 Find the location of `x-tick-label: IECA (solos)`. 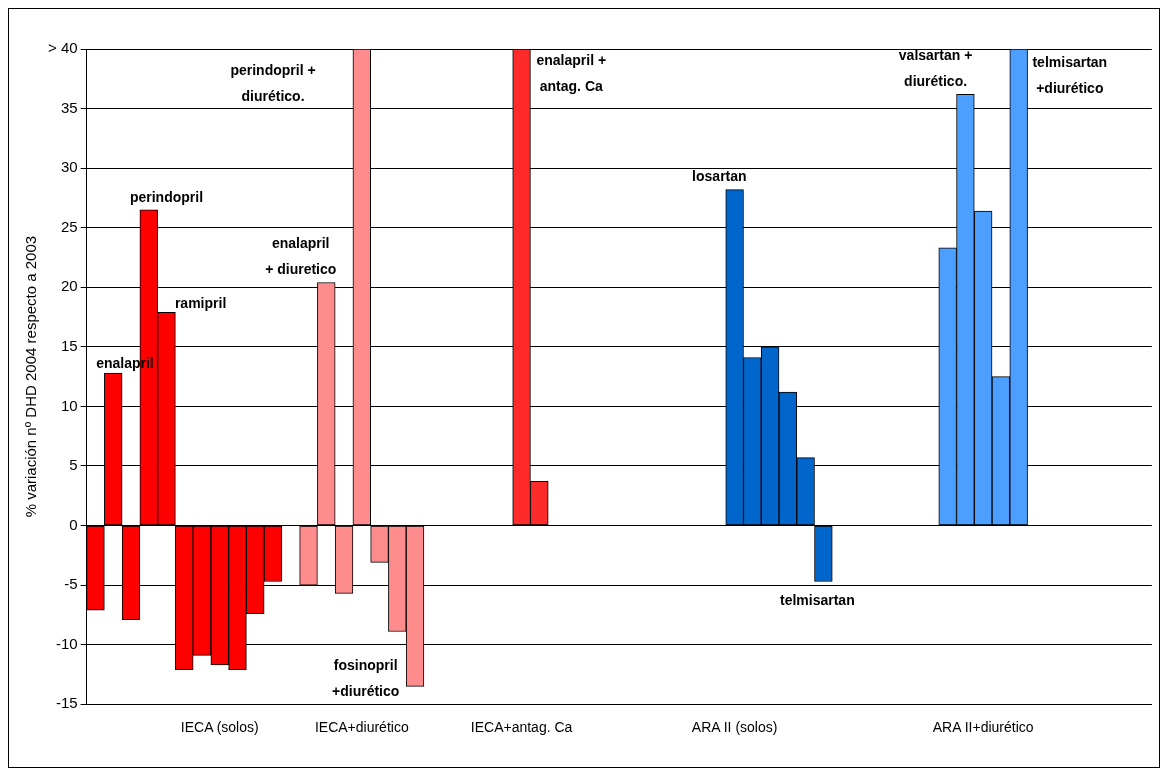

x-tick-label: IECA (solos) is located at coordinates (219, 727).